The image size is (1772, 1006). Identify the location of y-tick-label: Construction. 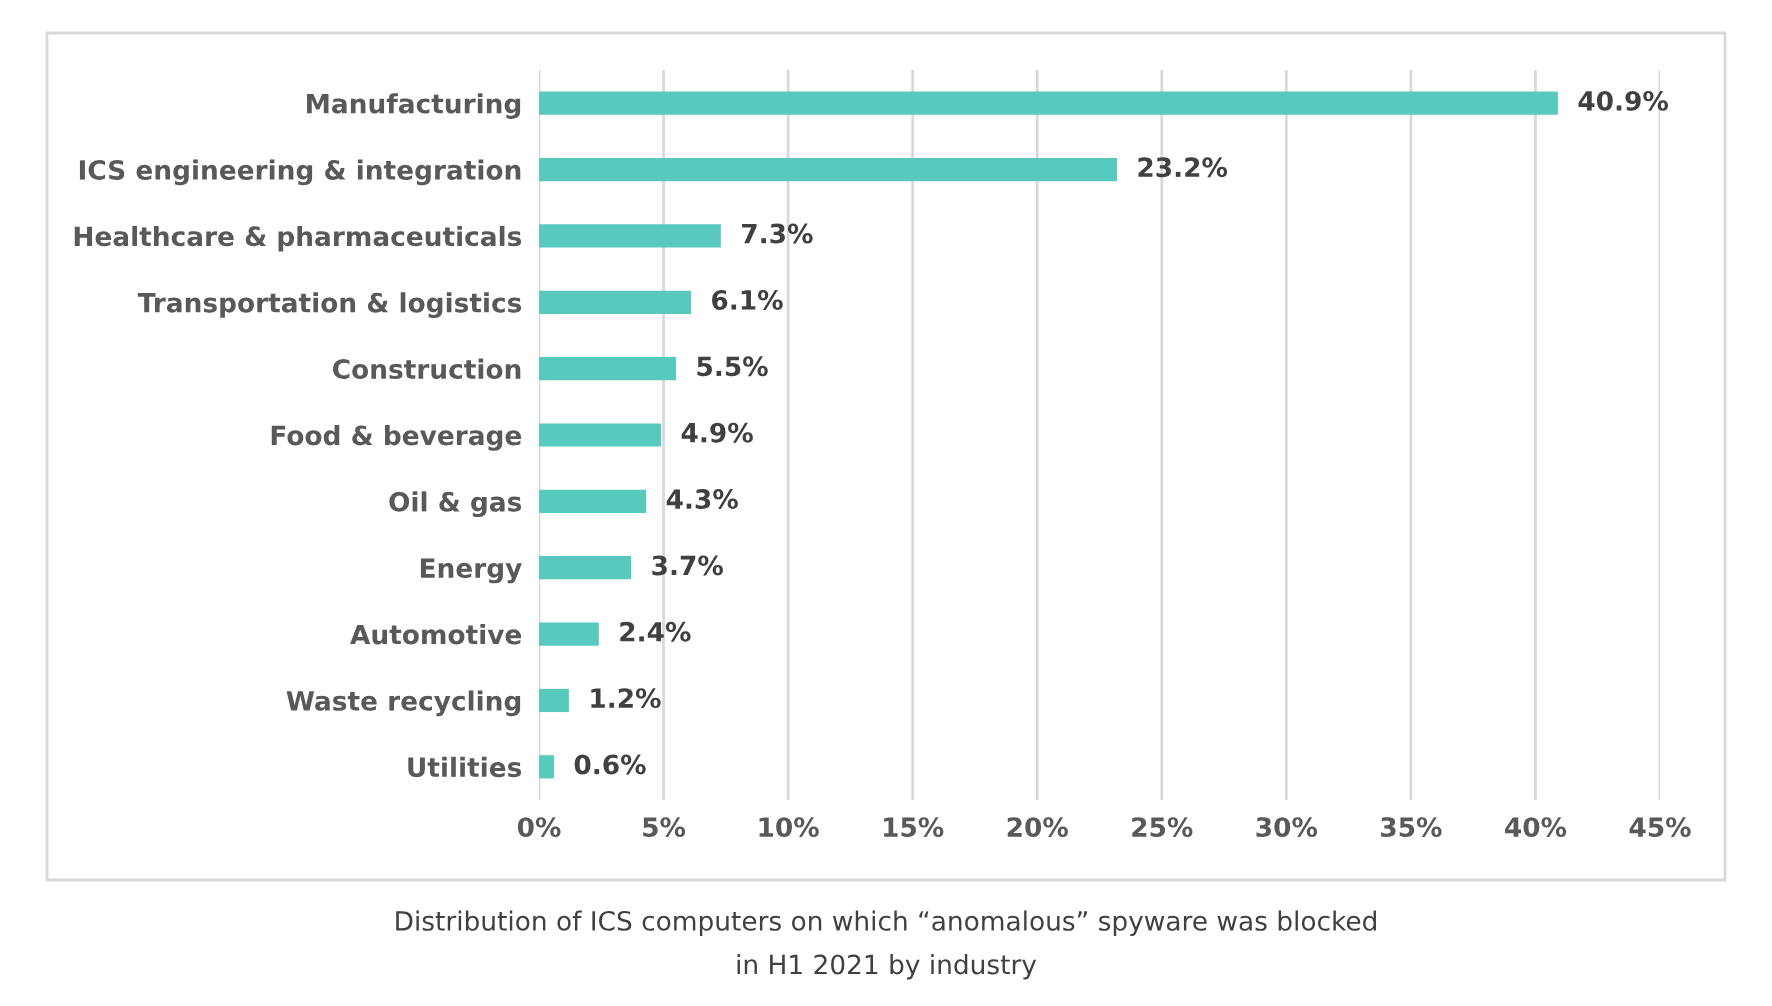
(427, 369).